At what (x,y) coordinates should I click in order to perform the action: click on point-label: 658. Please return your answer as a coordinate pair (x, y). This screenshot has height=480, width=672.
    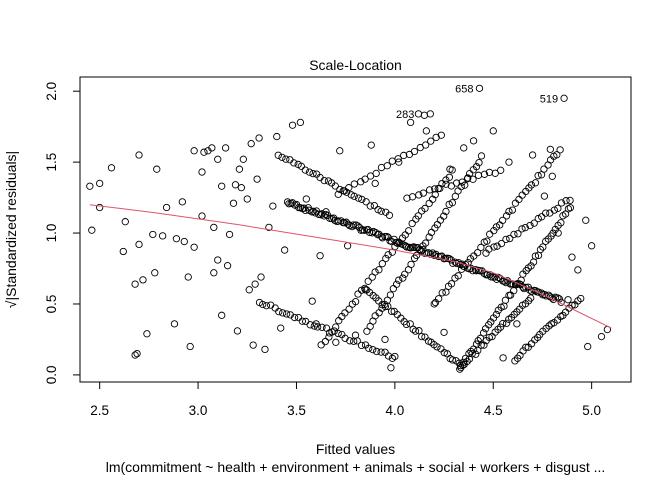
    Looking at the image, I should click on (464, 89).